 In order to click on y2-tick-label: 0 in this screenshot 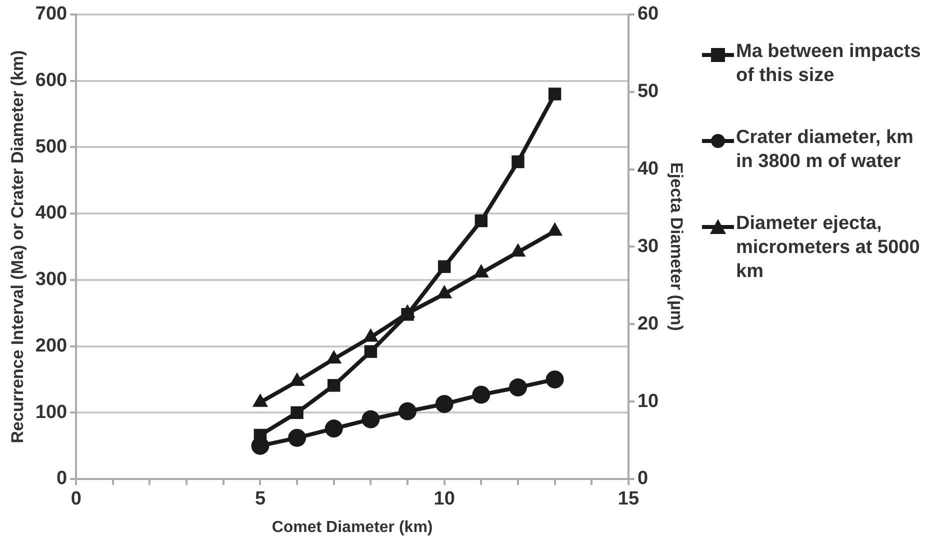, I will do `click(642, 479)`.